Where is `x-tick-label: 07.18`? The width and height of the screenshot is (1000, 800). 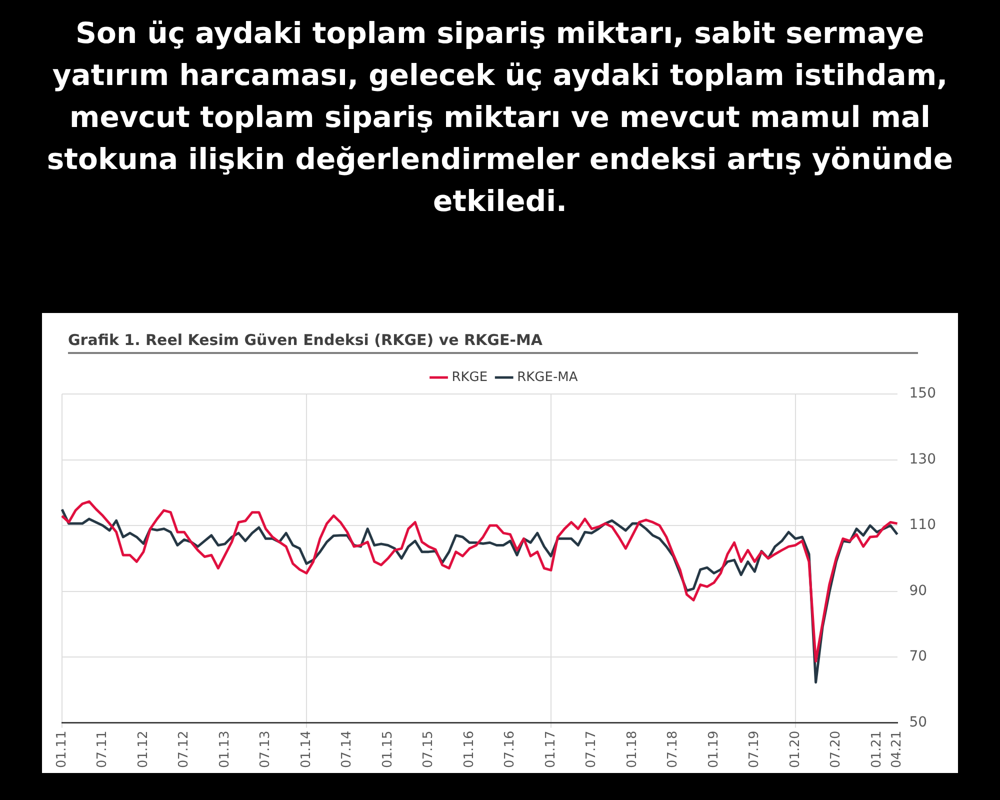
x-tick-label: 07.18 is located at coordinates (673, 749).